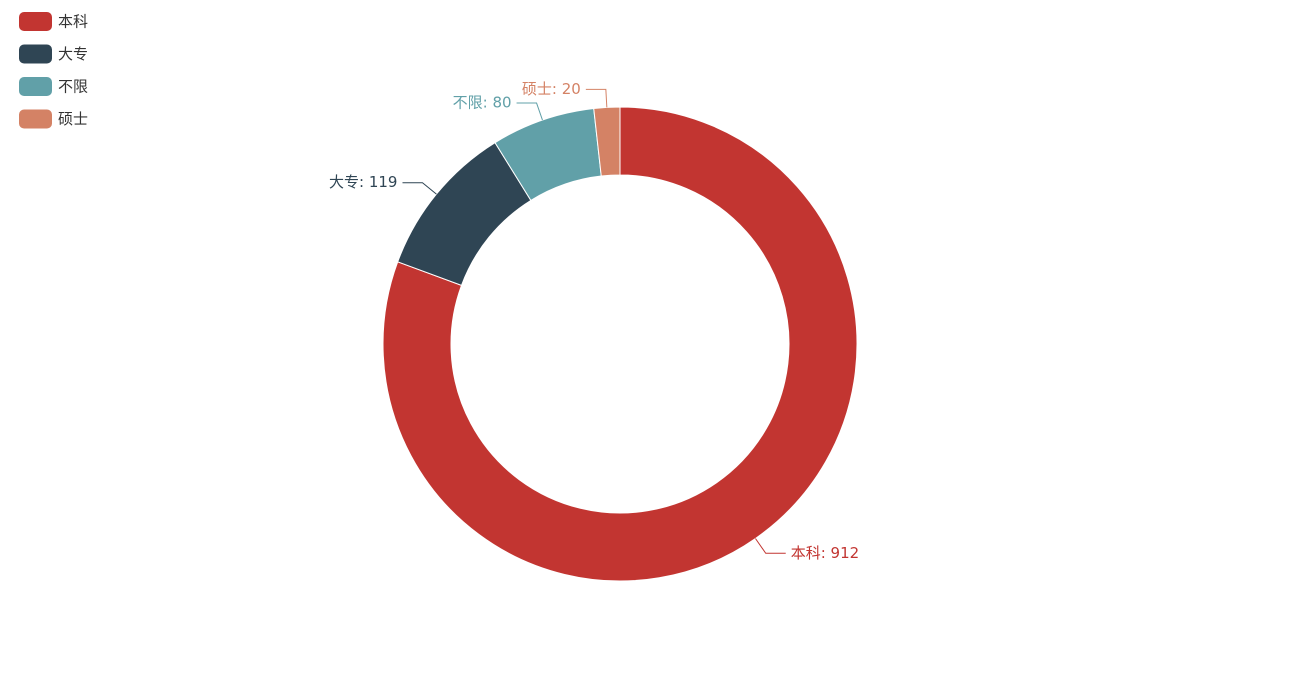 The height and width of the screenshot is (685, 1316). Describe the element at coordinates (825, 553) in the screenshot. I see `slice-label: 本科: 912` at that location.